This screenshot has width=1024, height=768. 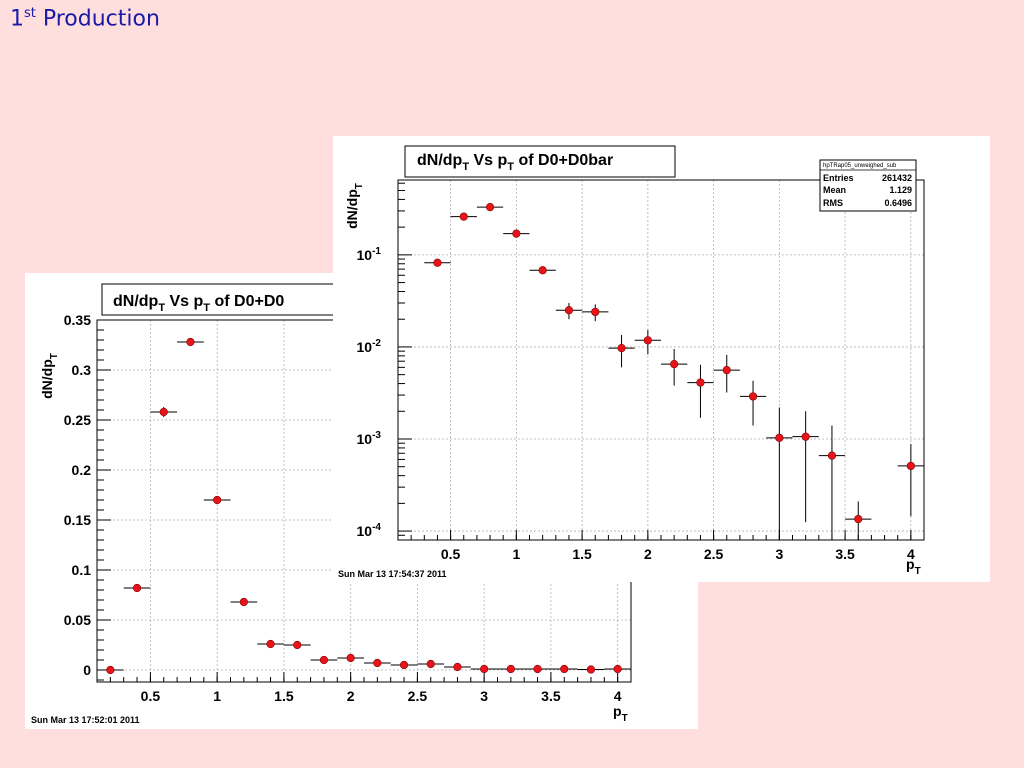 What do you see at coordinates (77, 320) in the screenshot?
I see `y-tick-label: 0.35` at bounding box center [77, 320].